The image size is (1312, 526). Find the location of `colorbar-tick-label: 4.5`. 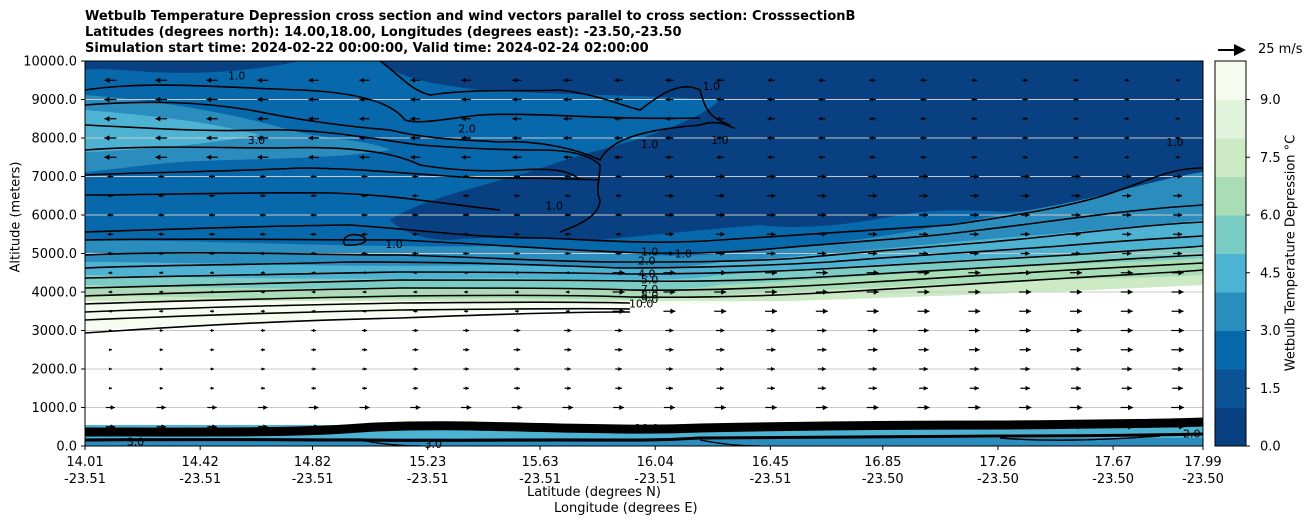

colorbar-tick-label: 4.5 is located at coordinates (1270, 273).